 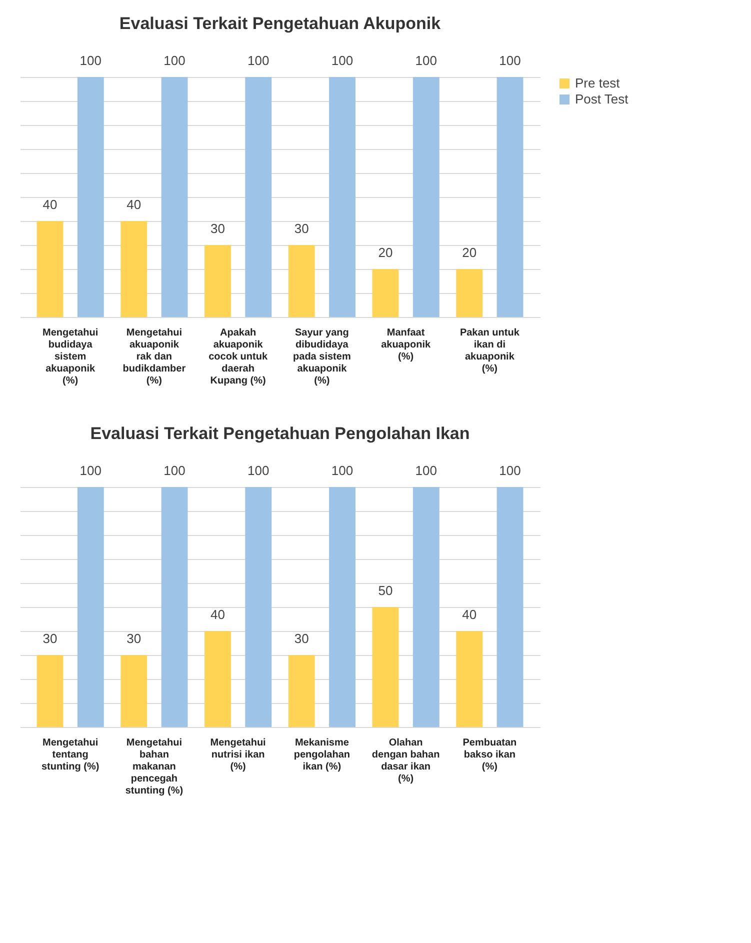 I want to click on x-tick-label: Mengetahui nutrisi ikan (%), so click(x=238, y=755).